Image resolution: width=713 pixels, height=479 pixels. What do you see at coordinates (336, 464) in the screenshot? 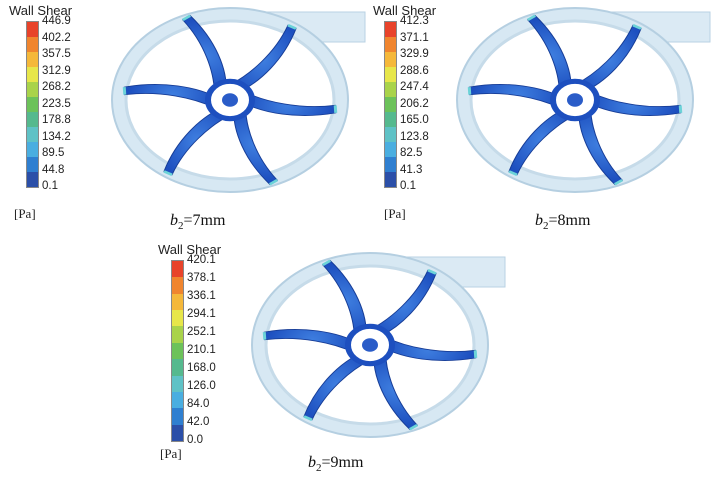
I see `caption: b2=9mm` at bounding box center [336, 464].